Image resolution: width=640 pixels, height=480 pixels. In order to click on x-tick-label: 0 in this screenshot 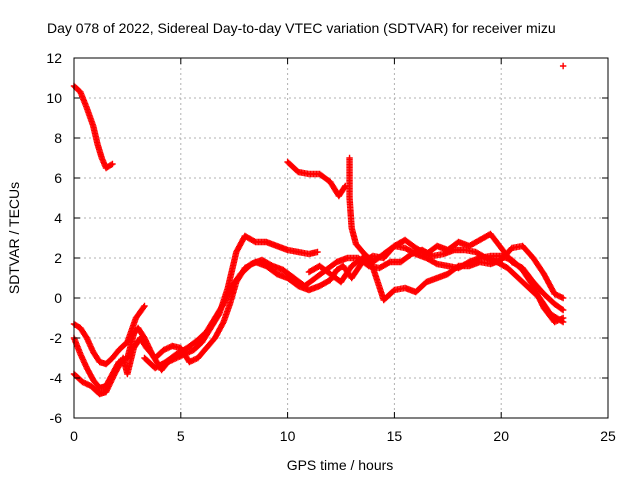, I will do `click(74, 436)`.